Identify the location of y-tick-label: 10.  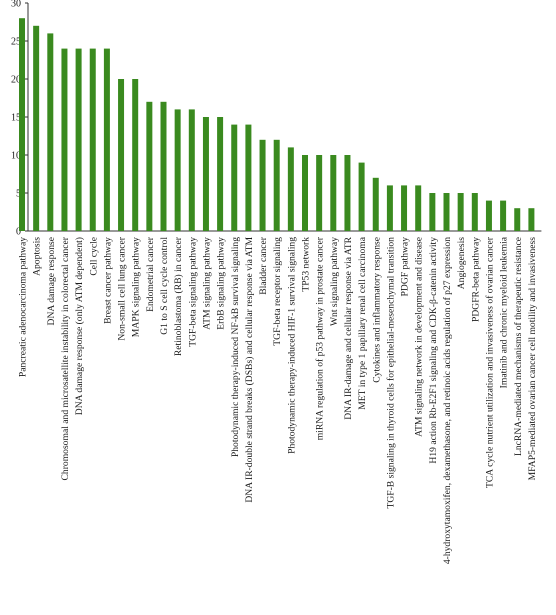
(16, 156).